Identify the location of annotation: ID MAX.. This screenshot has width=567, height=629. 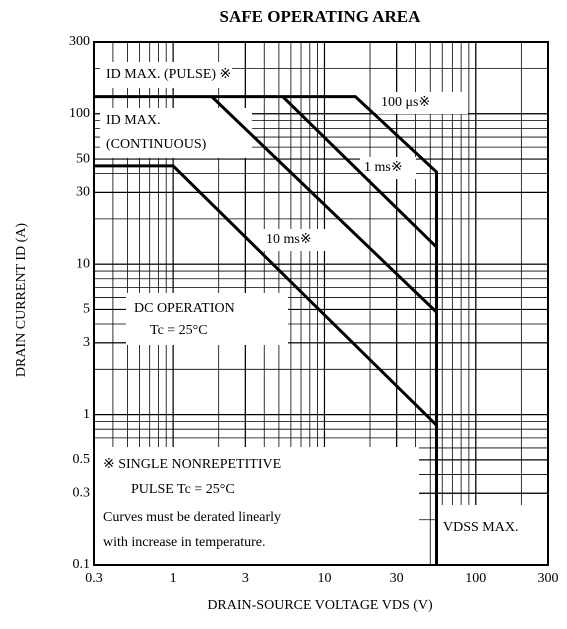
(133, 120).